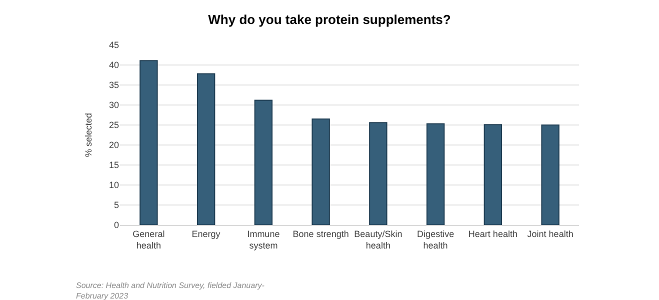 Image resolution: width=659 pixels, height=300 pixels. I want to click on chart-title: Why do you take protein supplements?, so click(329, 20).